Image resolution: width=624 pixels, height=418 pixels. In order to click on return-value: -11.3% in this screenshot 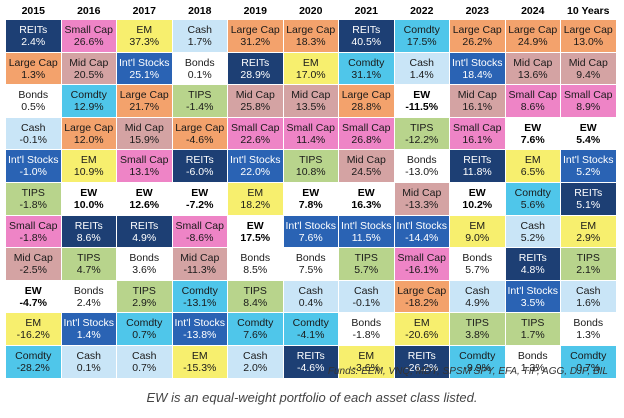, I will do `click(200, 270)`.